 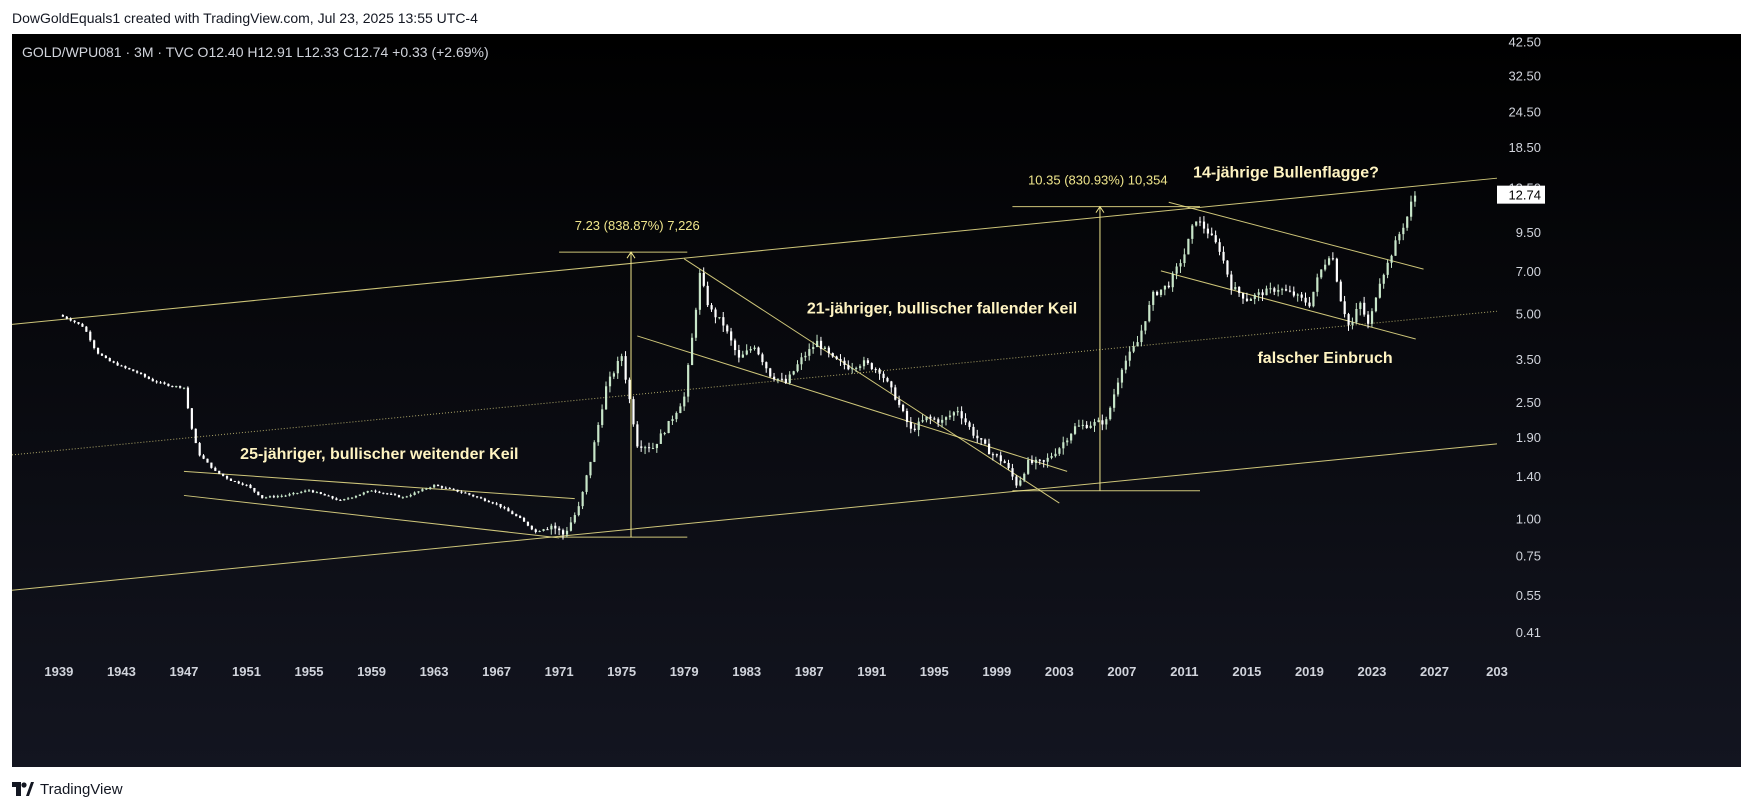 I want to click on x-axis-tick-label: 1999, so click(x=996, y=671).